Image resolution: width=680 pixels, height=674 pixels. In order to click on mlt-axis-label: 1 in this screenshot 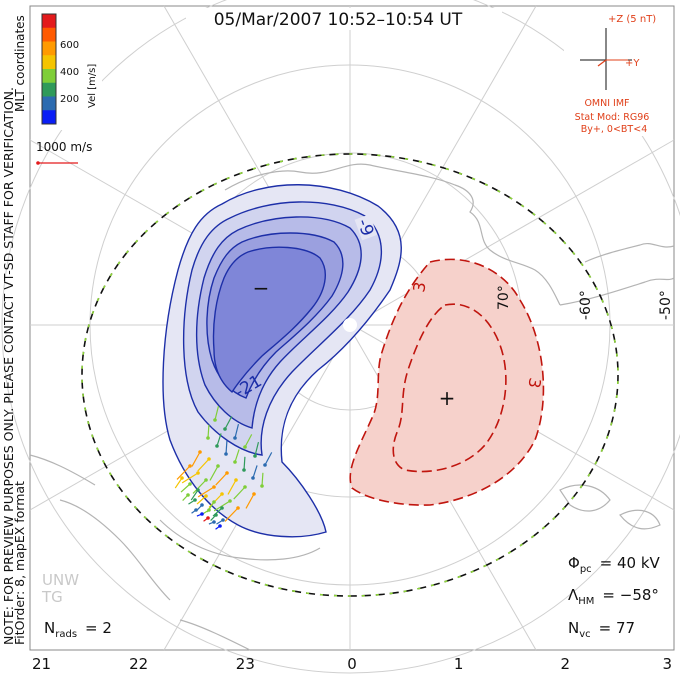, I will do `click(459, 664)`.